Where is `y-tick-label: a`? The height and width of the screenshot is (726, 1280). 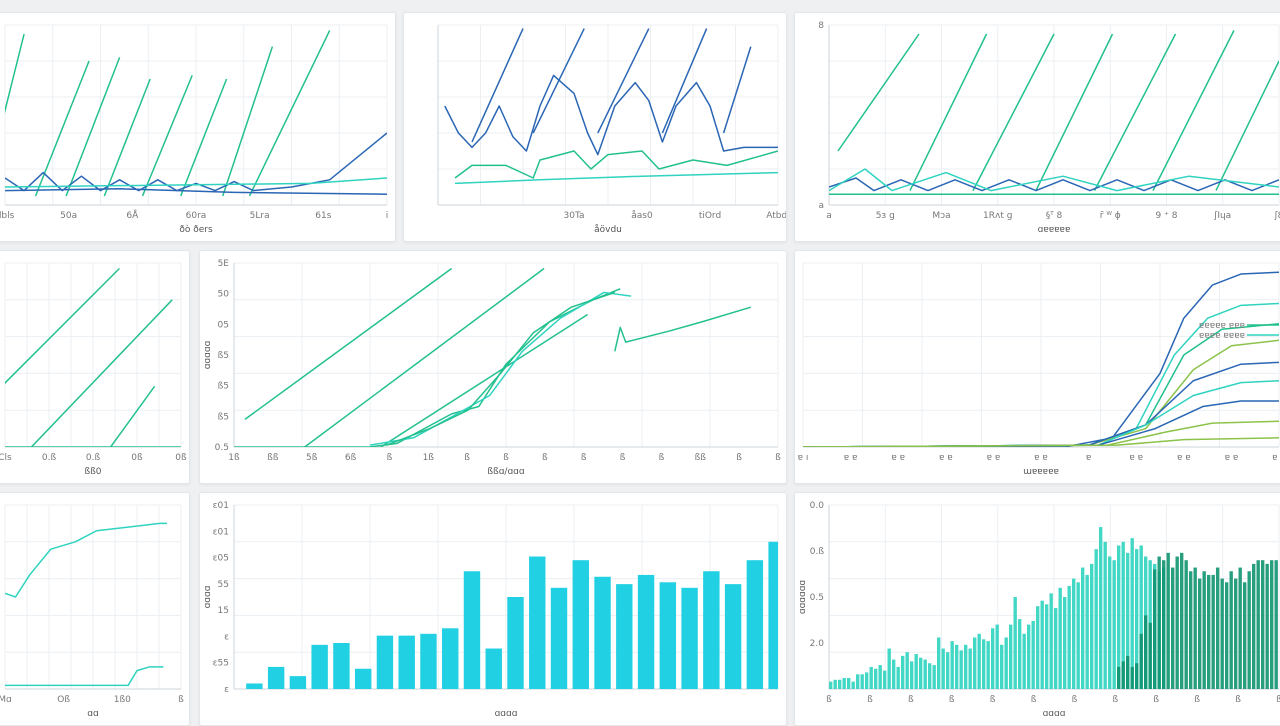 y-tick-label: a is located at coordinates (821, 206).